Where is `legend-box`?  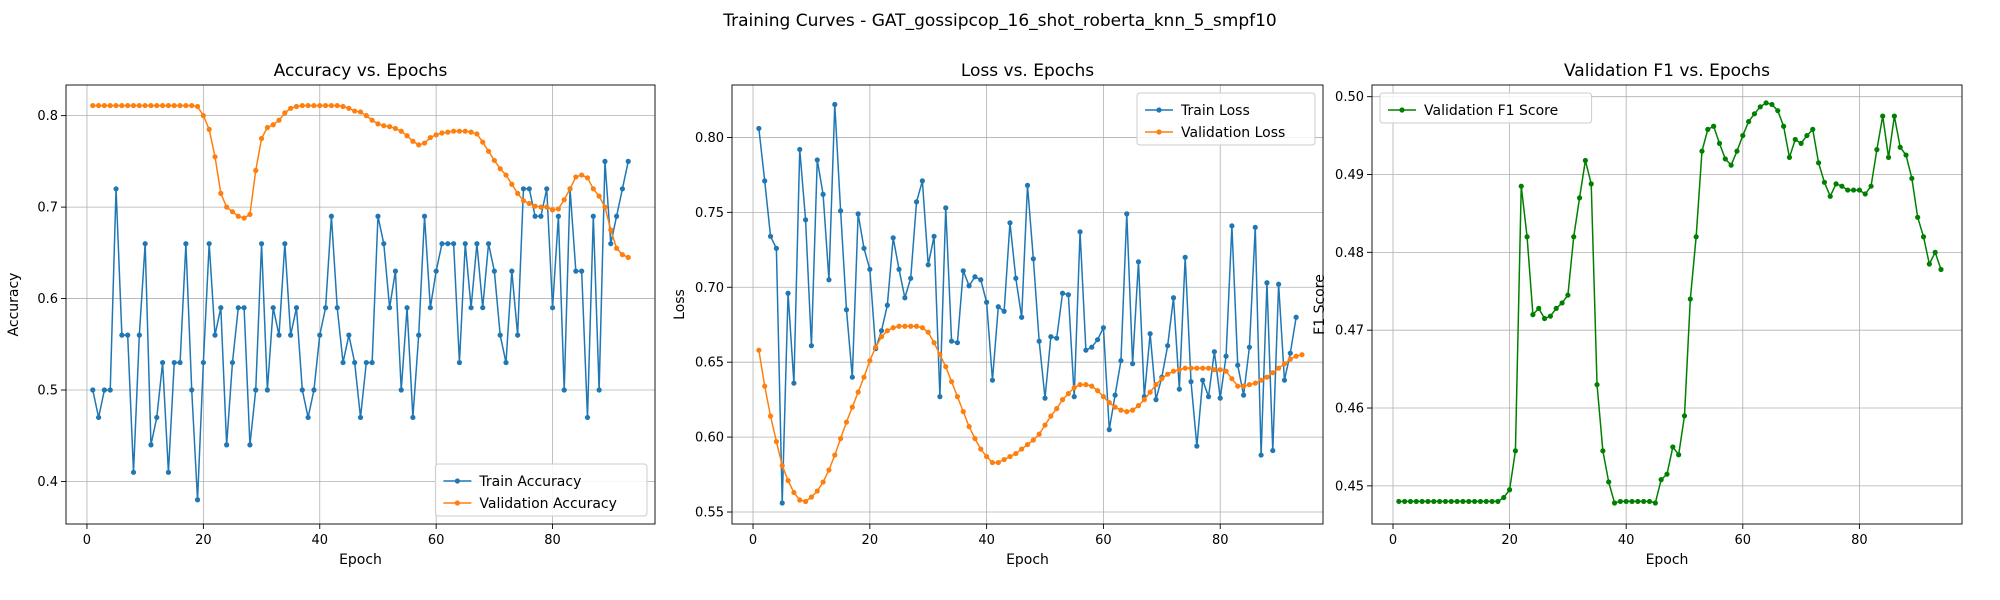
legend-box is located at coordinates (541, 490).